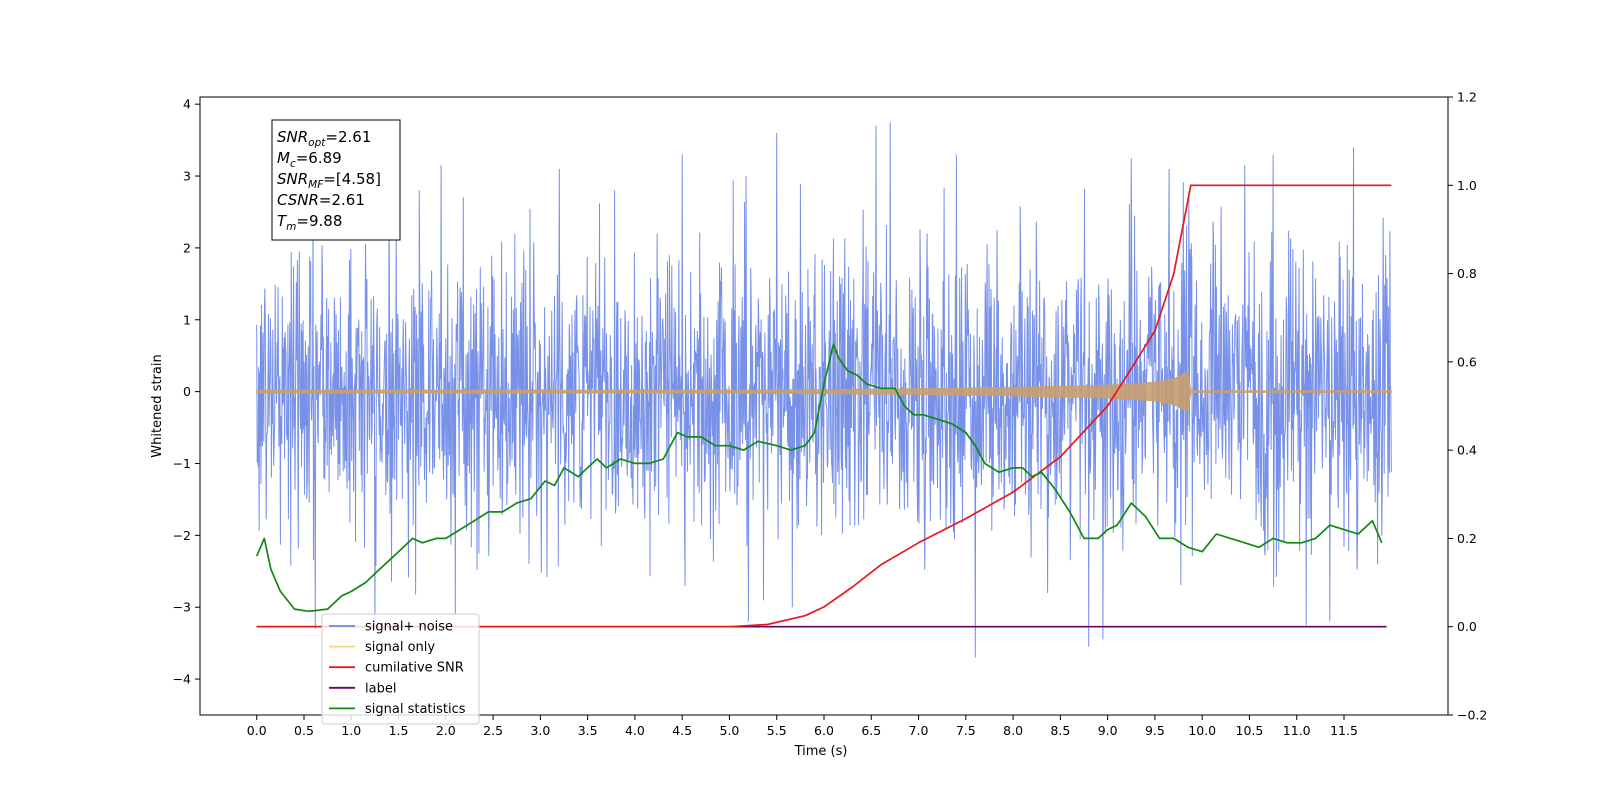  I want to click on x-tick-label: 0.0, so click(257, 730).